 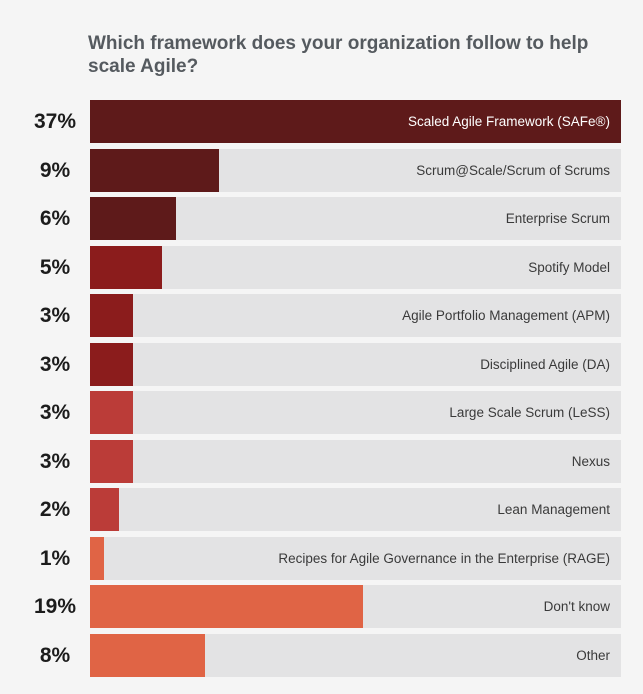 What do you see at coordinates (529, 412) in the screenshot?
I see `bar-category-label: Large Scale Scrum (LeSS)` at bounding box center [529, 412].